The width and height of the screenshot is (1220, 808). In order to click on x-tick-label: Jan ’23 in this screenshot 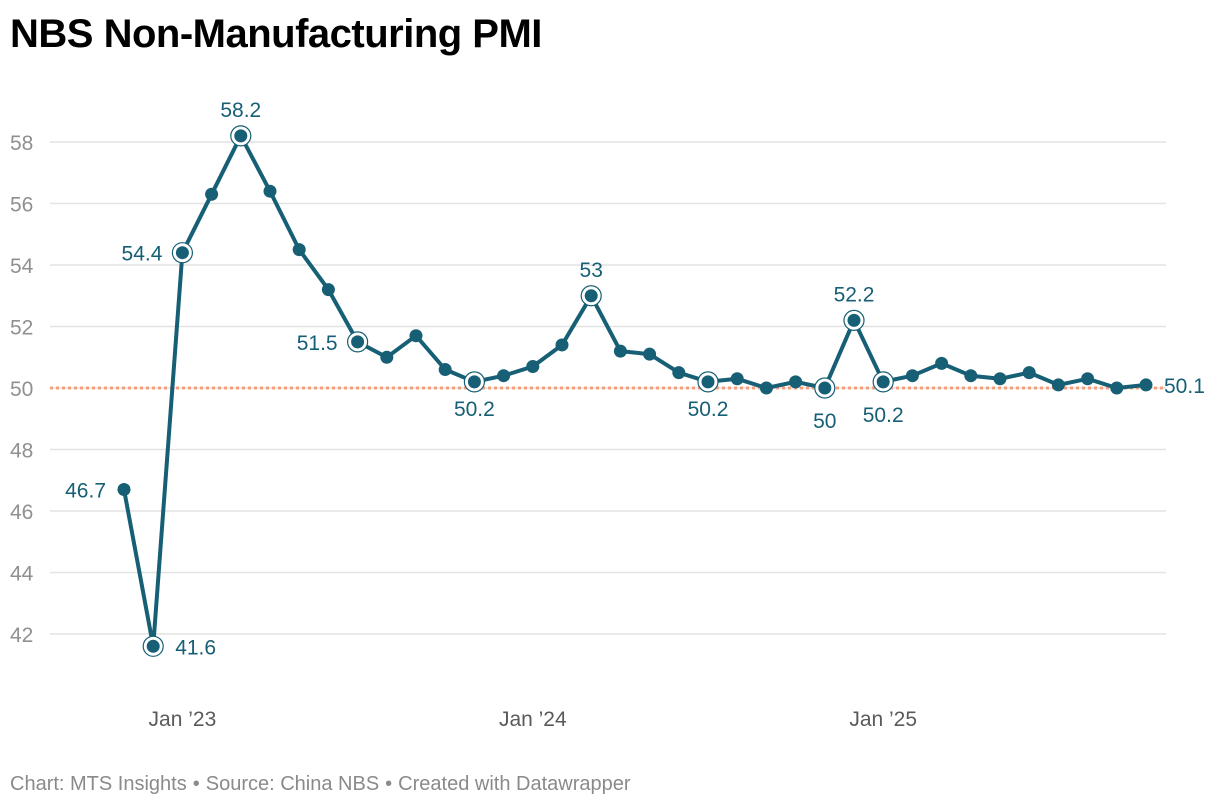, I will do `click(183, 719)`.